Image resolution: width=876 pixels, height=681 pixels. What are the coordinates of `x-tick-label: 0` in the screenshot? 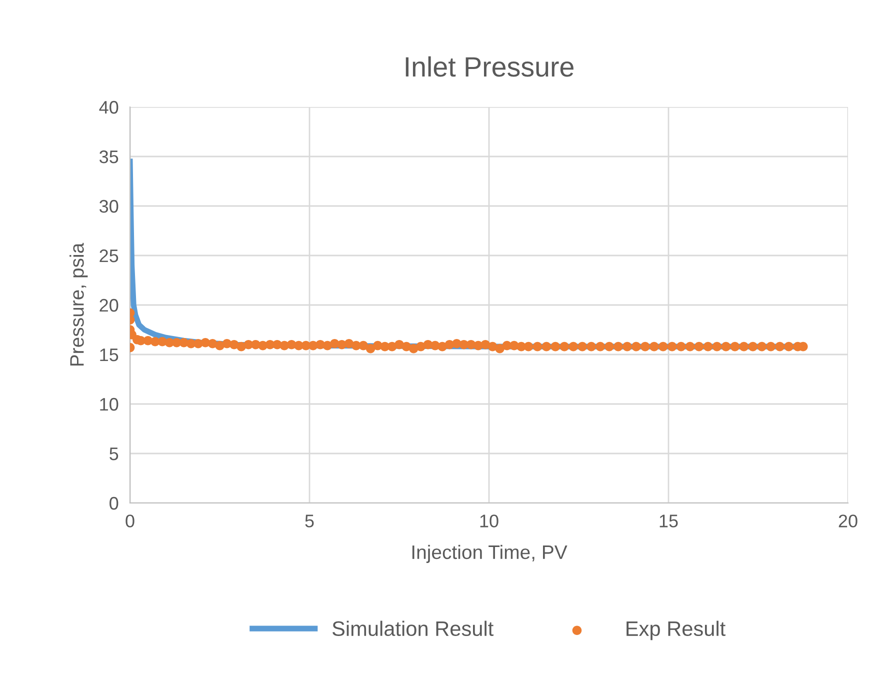 It's located at (130, 521).